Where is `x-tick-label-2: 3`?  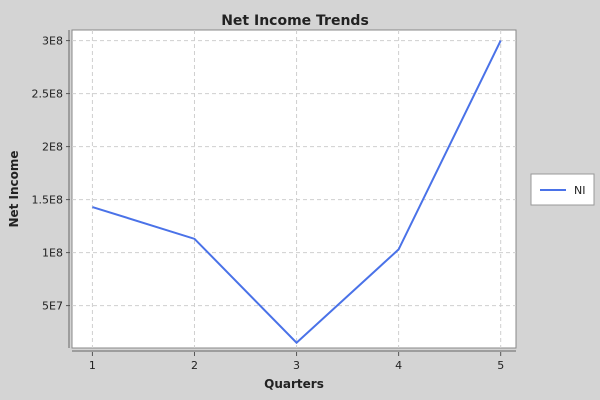 x-tick-label-2: 3 is located at coordinates (296, 365).